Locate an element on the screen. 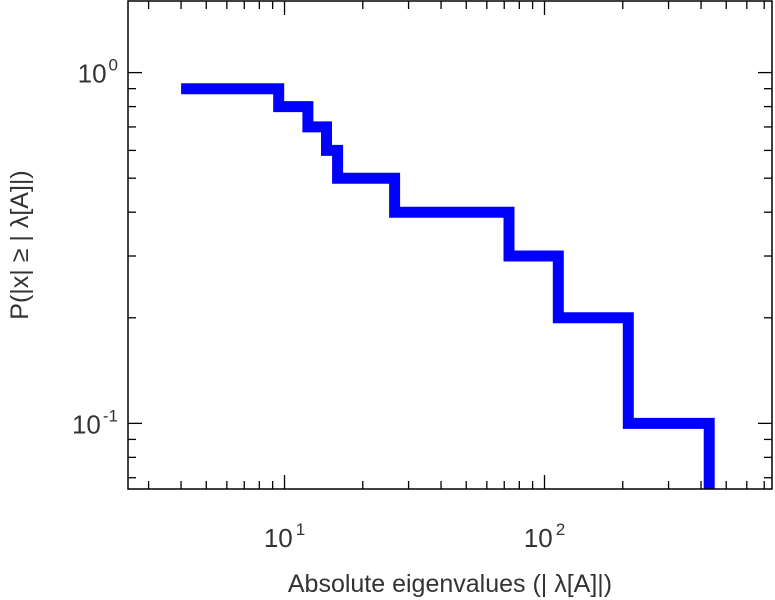 The width and height of the screenshot is (775, 600). y-tick-label: 10 0 is located at coordinates (98, 72).